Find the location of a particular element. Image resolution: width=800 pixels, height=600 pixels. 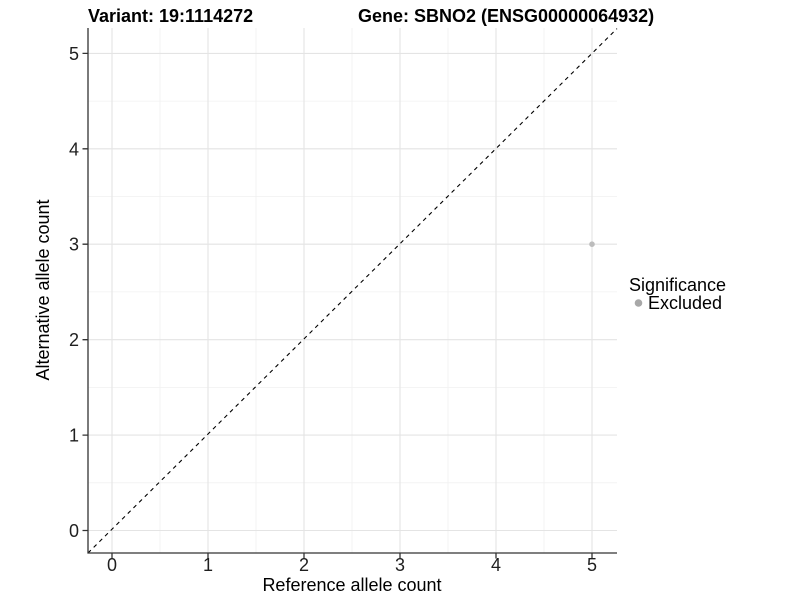

x-tick-5: 5 is located at coordinates (592, 565).